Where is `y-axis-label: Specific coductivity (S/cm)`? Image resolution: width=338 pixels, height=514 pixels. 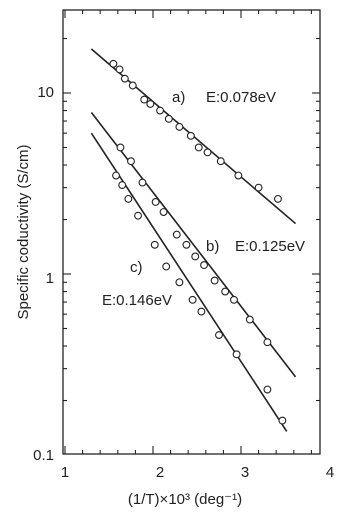 y-axis-label: Specific coductivity (S/cm) is located at coordinates (23, 231).